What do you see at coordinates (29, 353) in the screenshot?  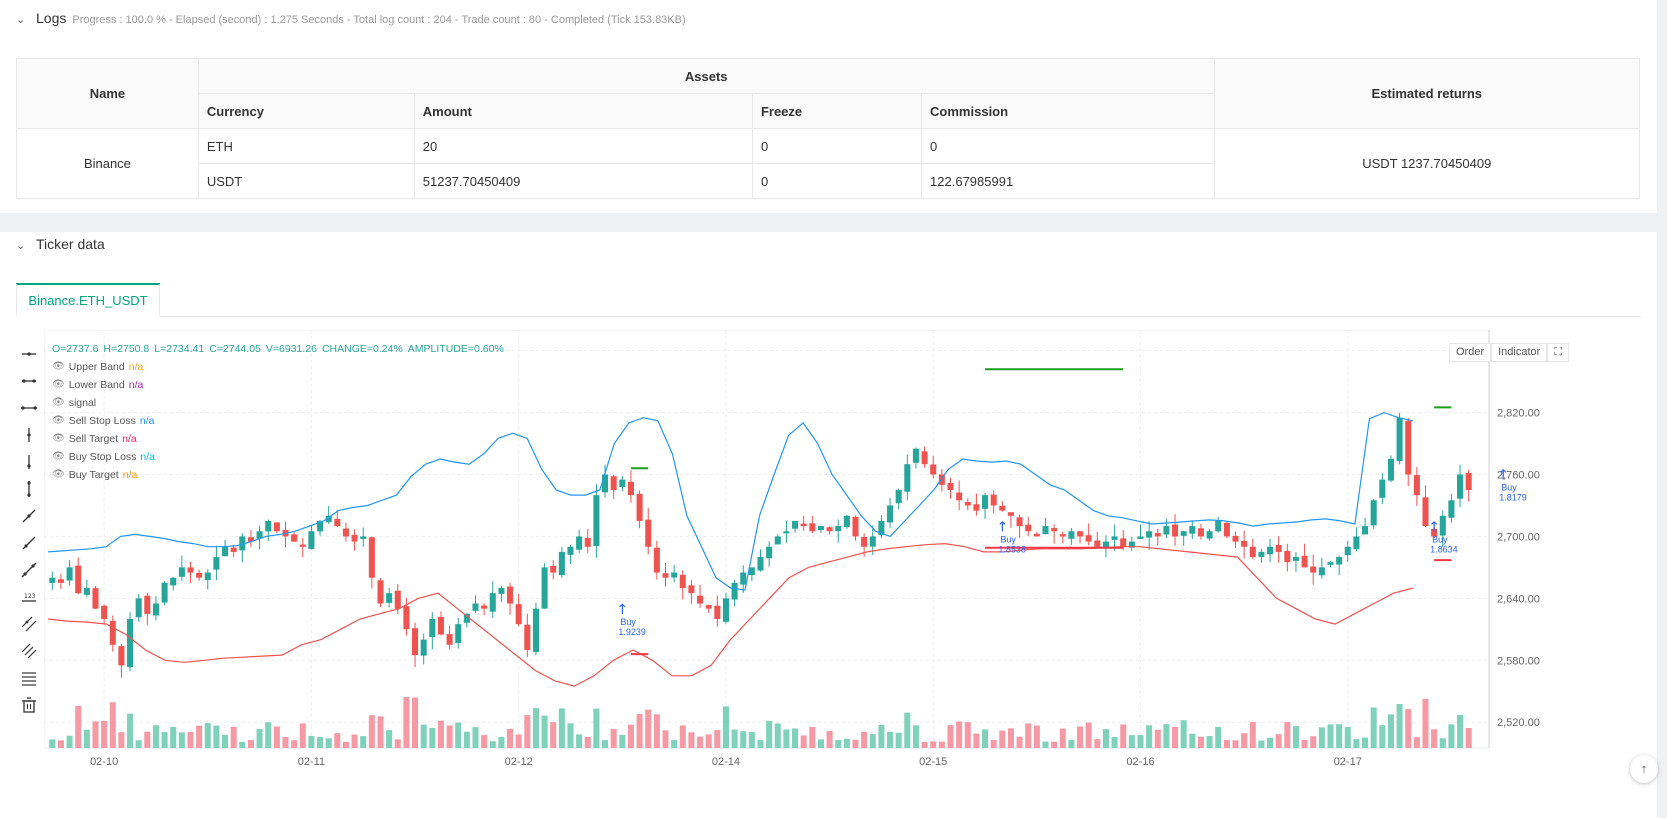 I see `horizontal-line-icon` at bounding box center [29, 353].